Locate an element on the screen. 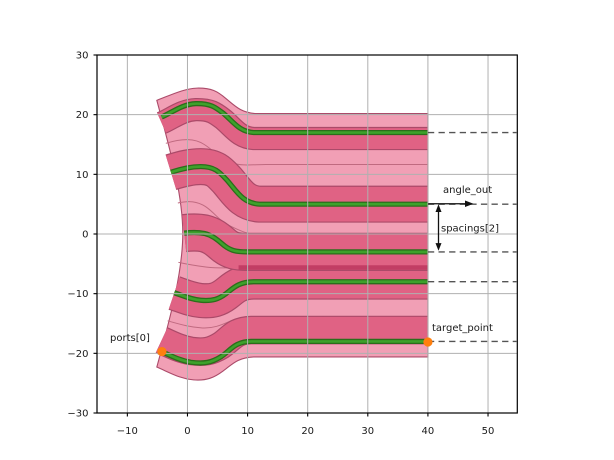  ytick-label: −10 is located at coordinates (77, 294).